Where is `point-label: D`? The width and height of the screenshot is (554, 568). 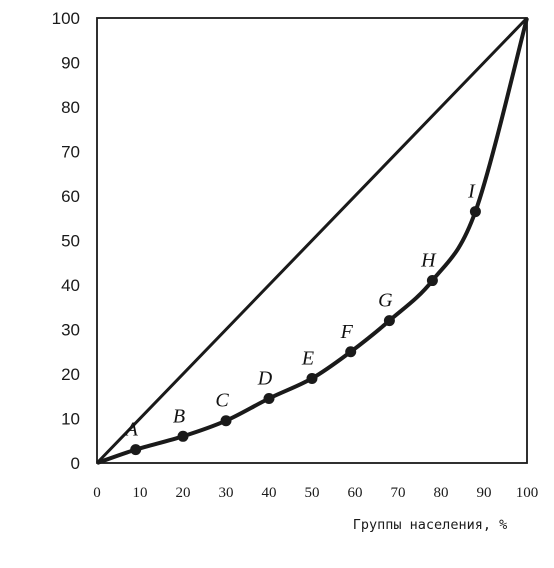 point-label: D is located at coordinates (265, 378).